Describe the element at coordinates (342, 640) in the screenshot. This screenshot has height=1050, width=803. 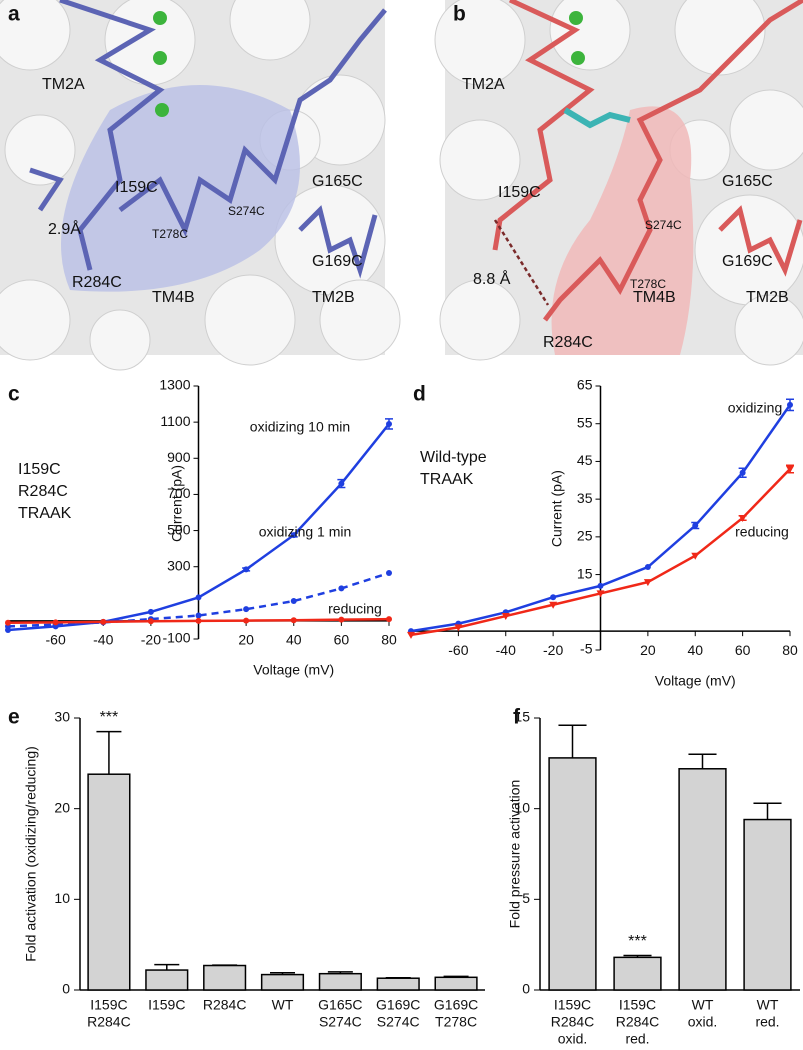
I see `x-tick-label: 60` at that location.